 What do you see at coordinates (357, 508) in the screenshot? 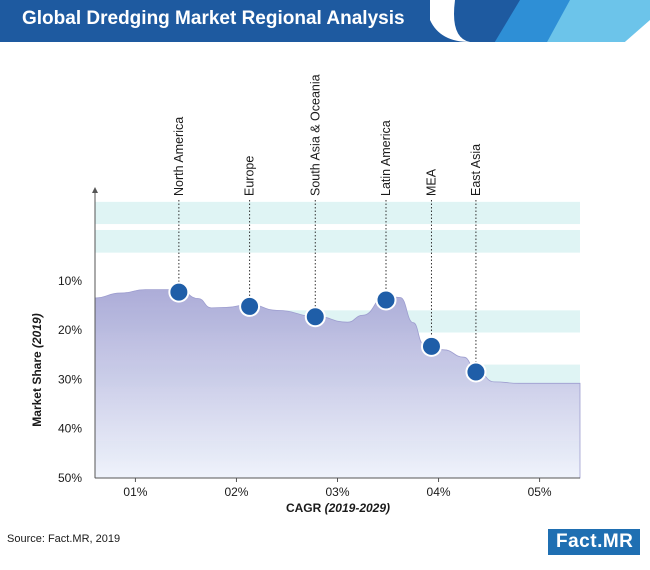
I see `x-axis-title-sub: (2019-2029)` at bounding box center [357, 508].